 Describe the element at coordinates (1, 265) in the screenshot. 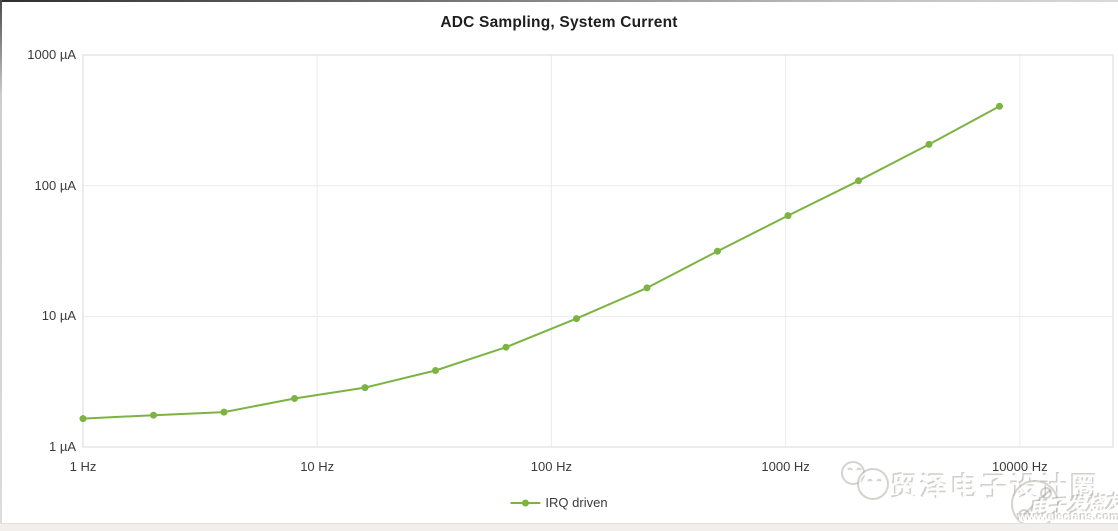

I see `frame-left-border` at that location.